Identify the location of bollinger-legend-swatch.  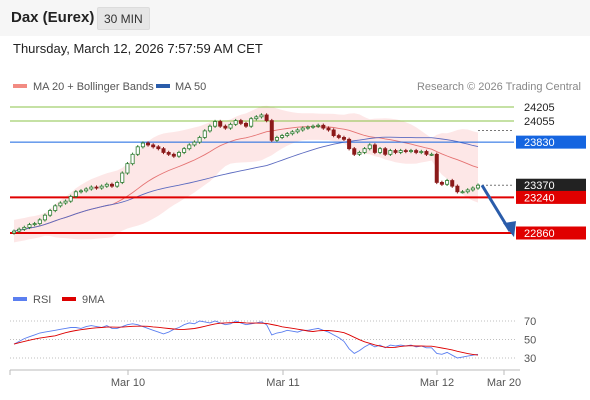
(20, 86).